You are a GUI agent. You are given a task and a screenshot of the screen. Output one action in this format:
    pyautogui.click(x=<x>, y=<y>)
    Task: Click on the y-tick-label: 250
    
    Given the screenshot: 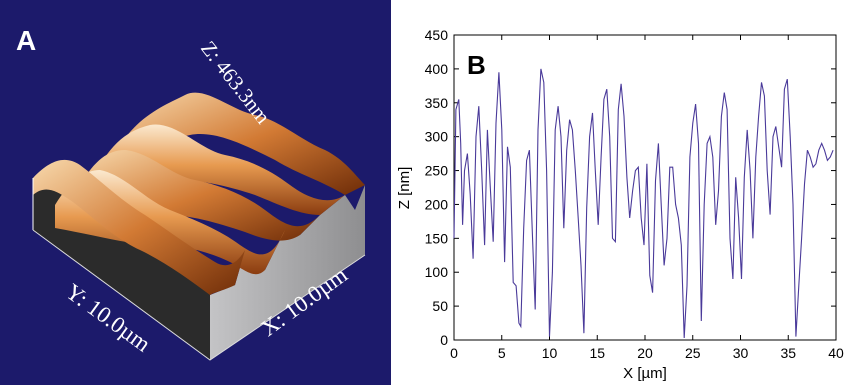 What is the action you would take?
    pyautogui.click(x=437, y=171)
    